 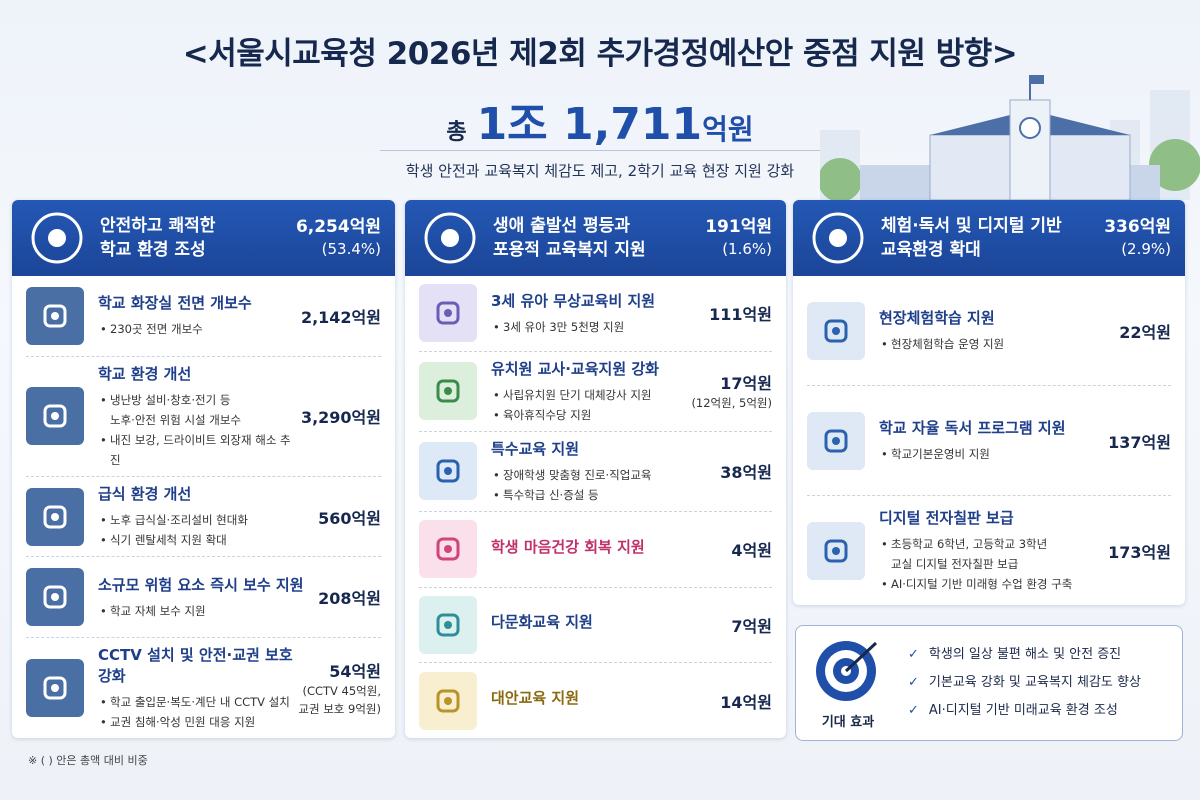 I want to click on item-bullet: • 장애학생 맞춤형 진로·직업교육, so click(x=596, y=475).